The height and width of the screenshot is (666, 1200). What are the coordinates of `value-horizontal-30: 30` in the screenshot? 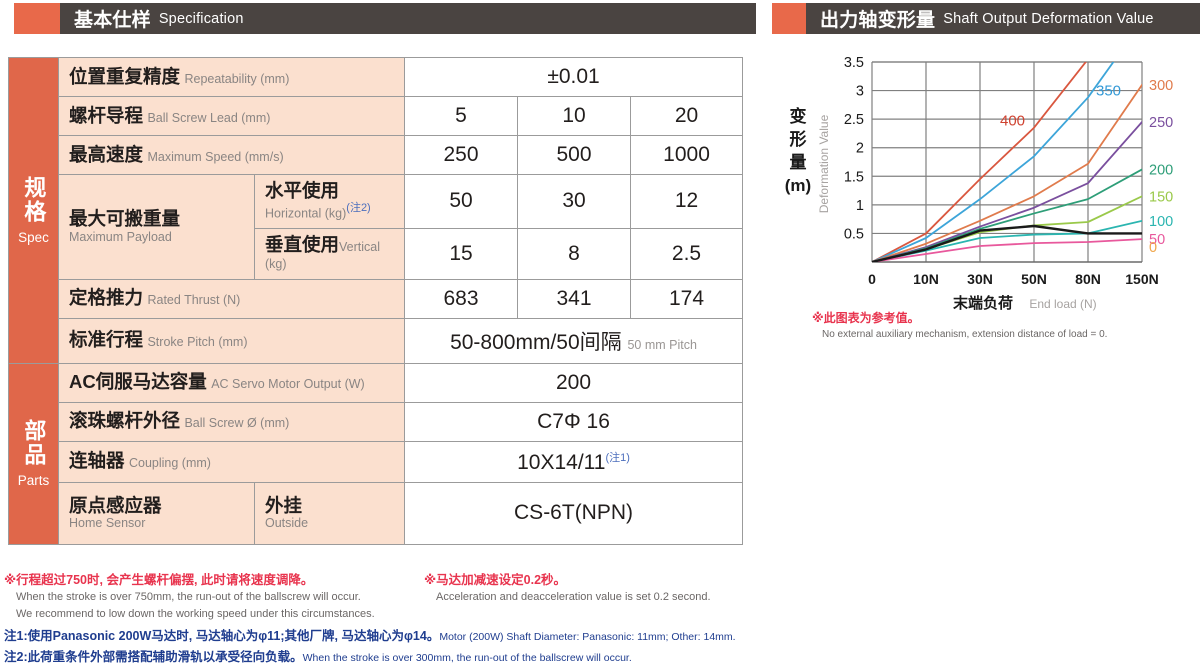 It's located at (574, 201).